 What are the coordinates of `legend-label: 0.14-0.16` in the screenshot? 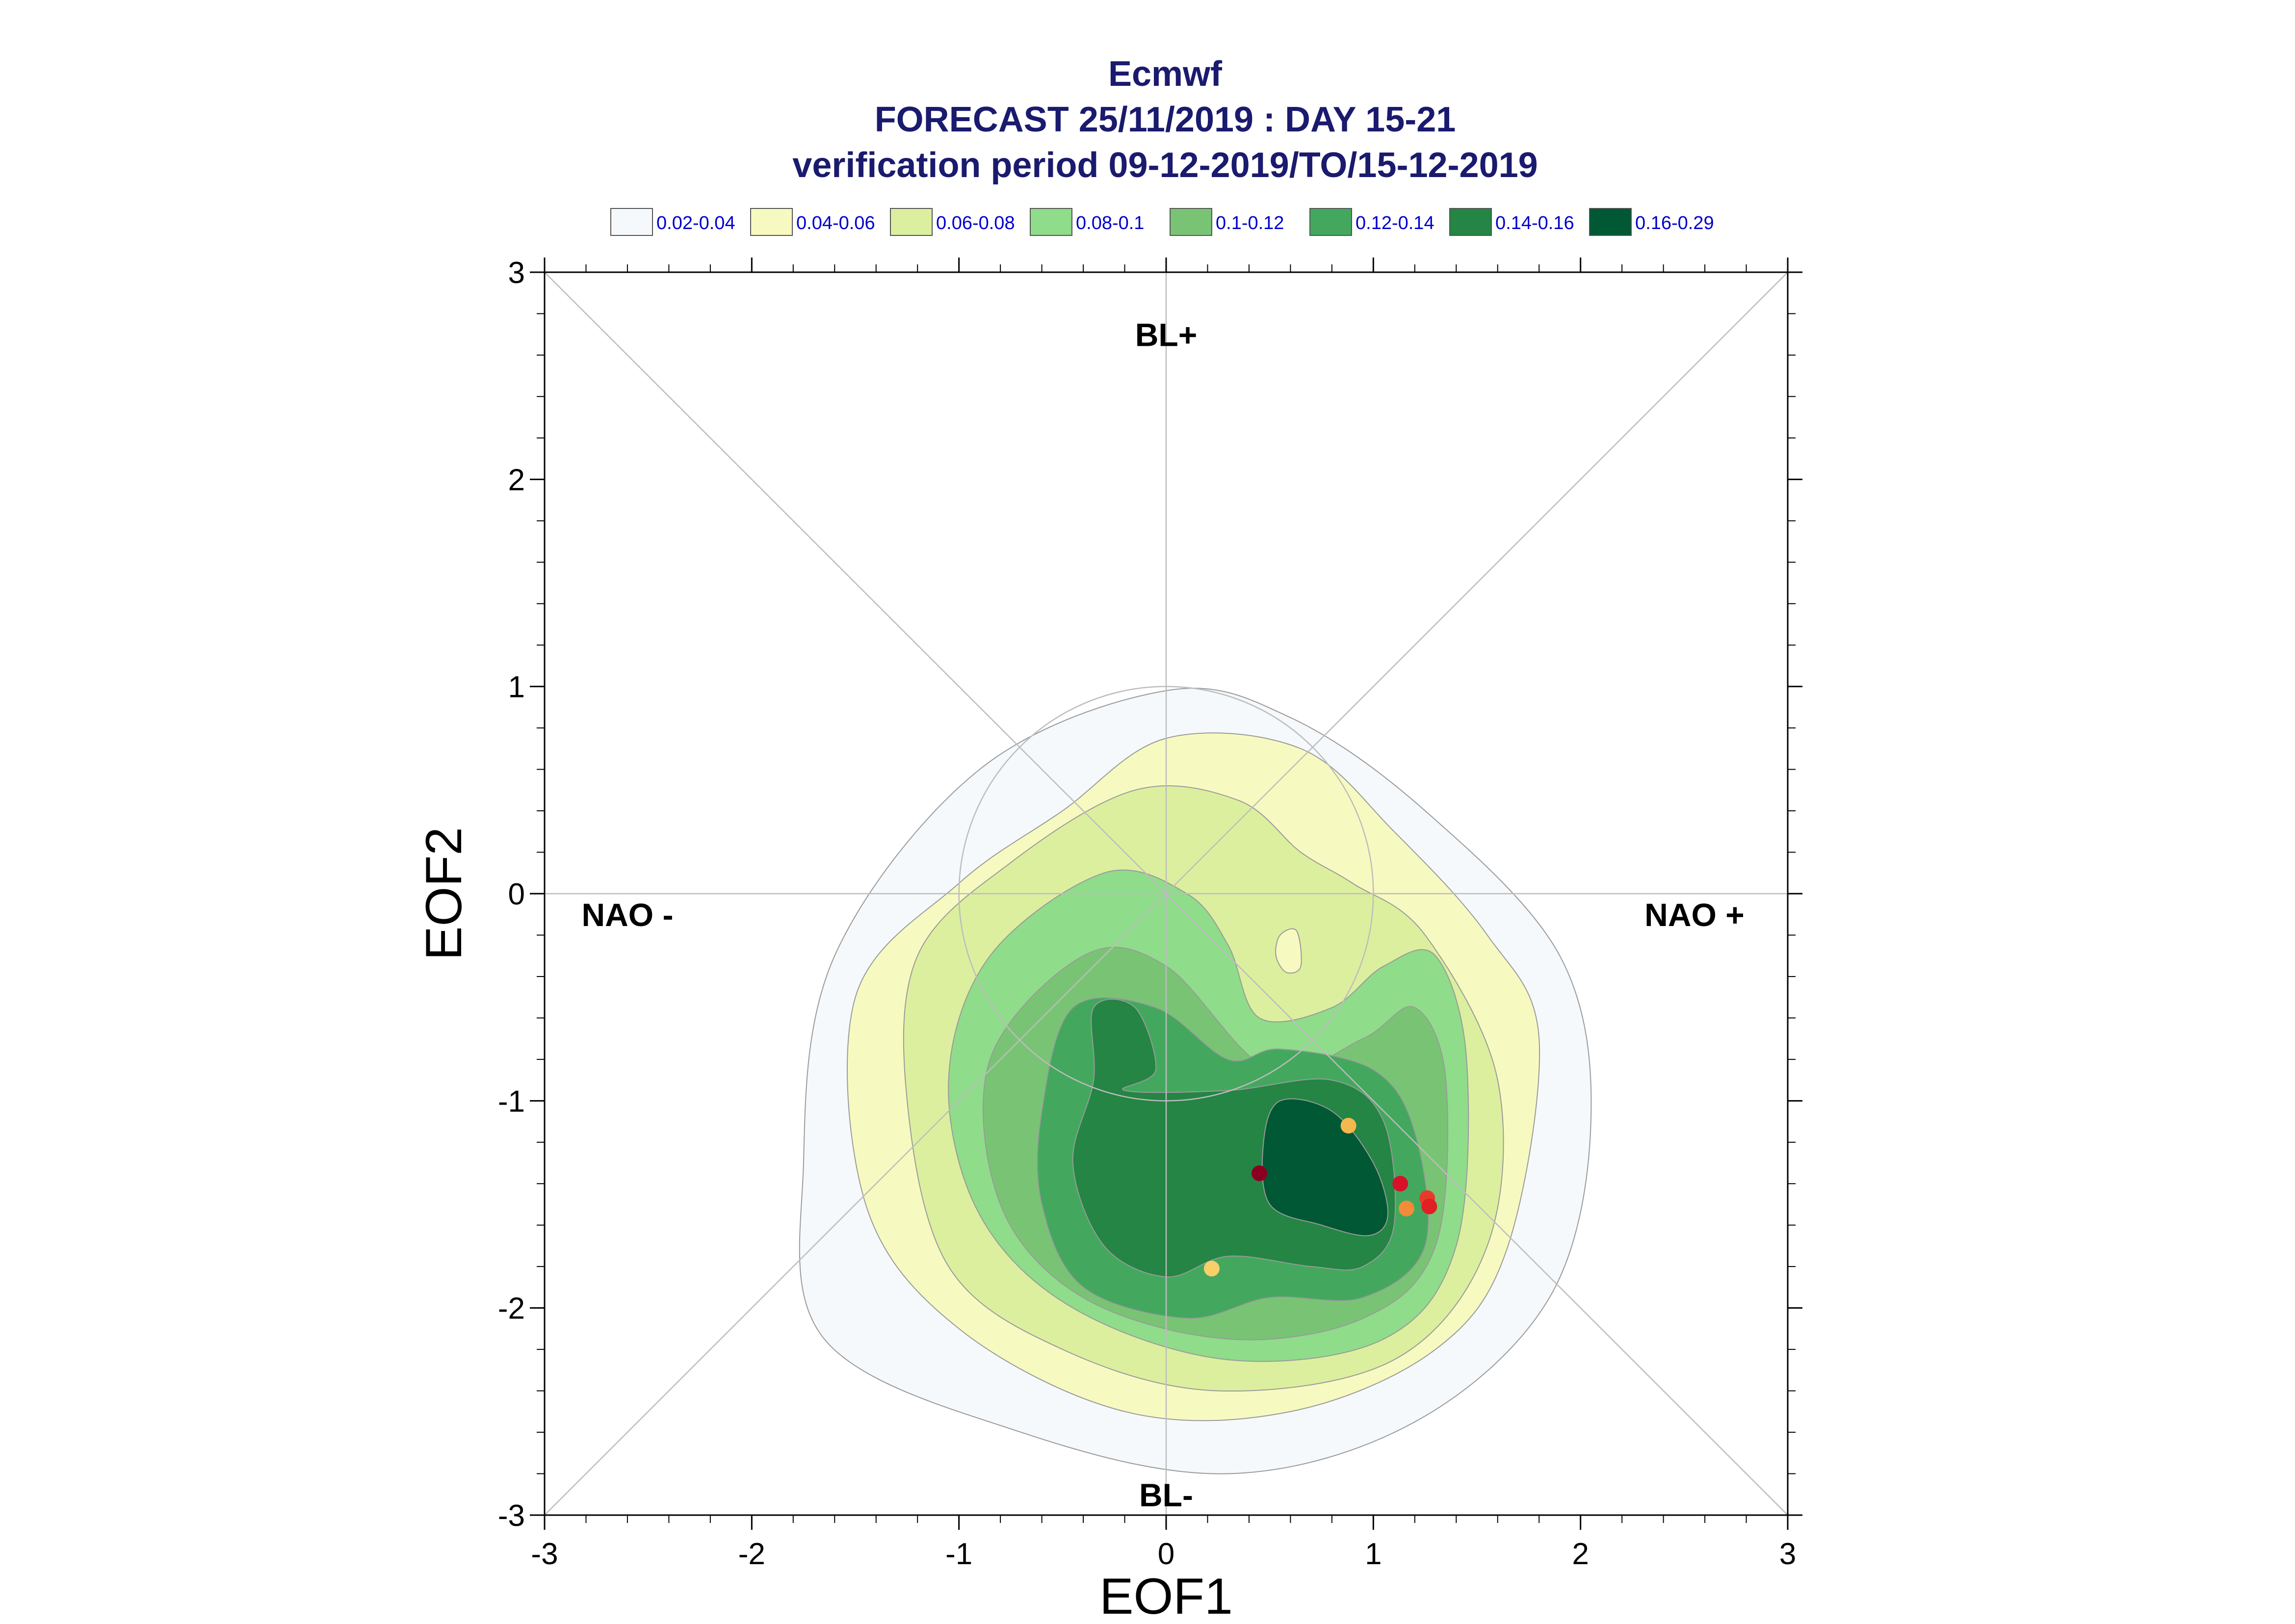 It's located at (1534, 223).